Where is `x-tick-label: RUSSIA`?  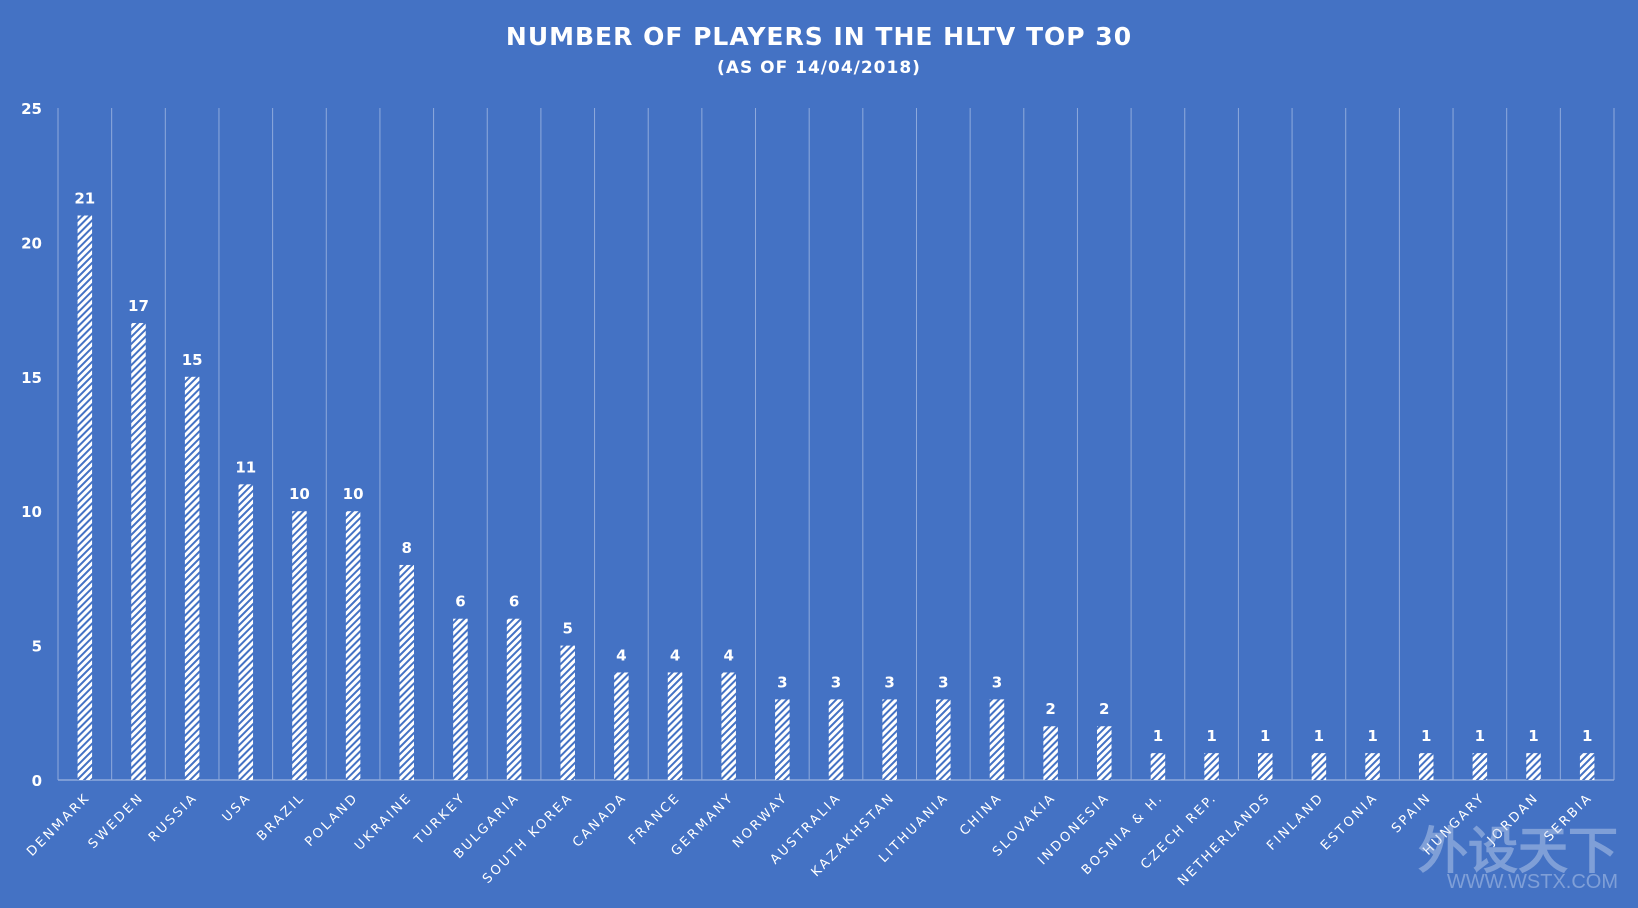 x-tick-label: RUSSIA is located at coordinates (173, 817).